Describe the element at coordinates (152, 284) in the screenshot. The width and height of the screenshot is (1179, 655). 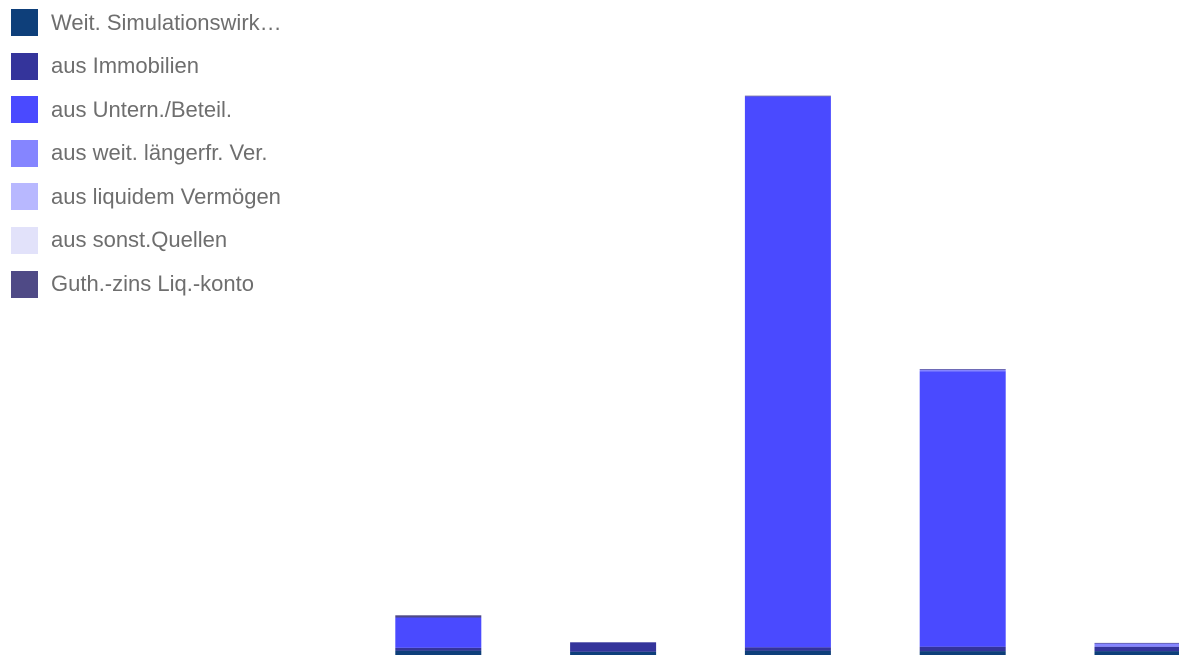
I see `legend-label: Guth.-zins Liq.-konto` at that location.